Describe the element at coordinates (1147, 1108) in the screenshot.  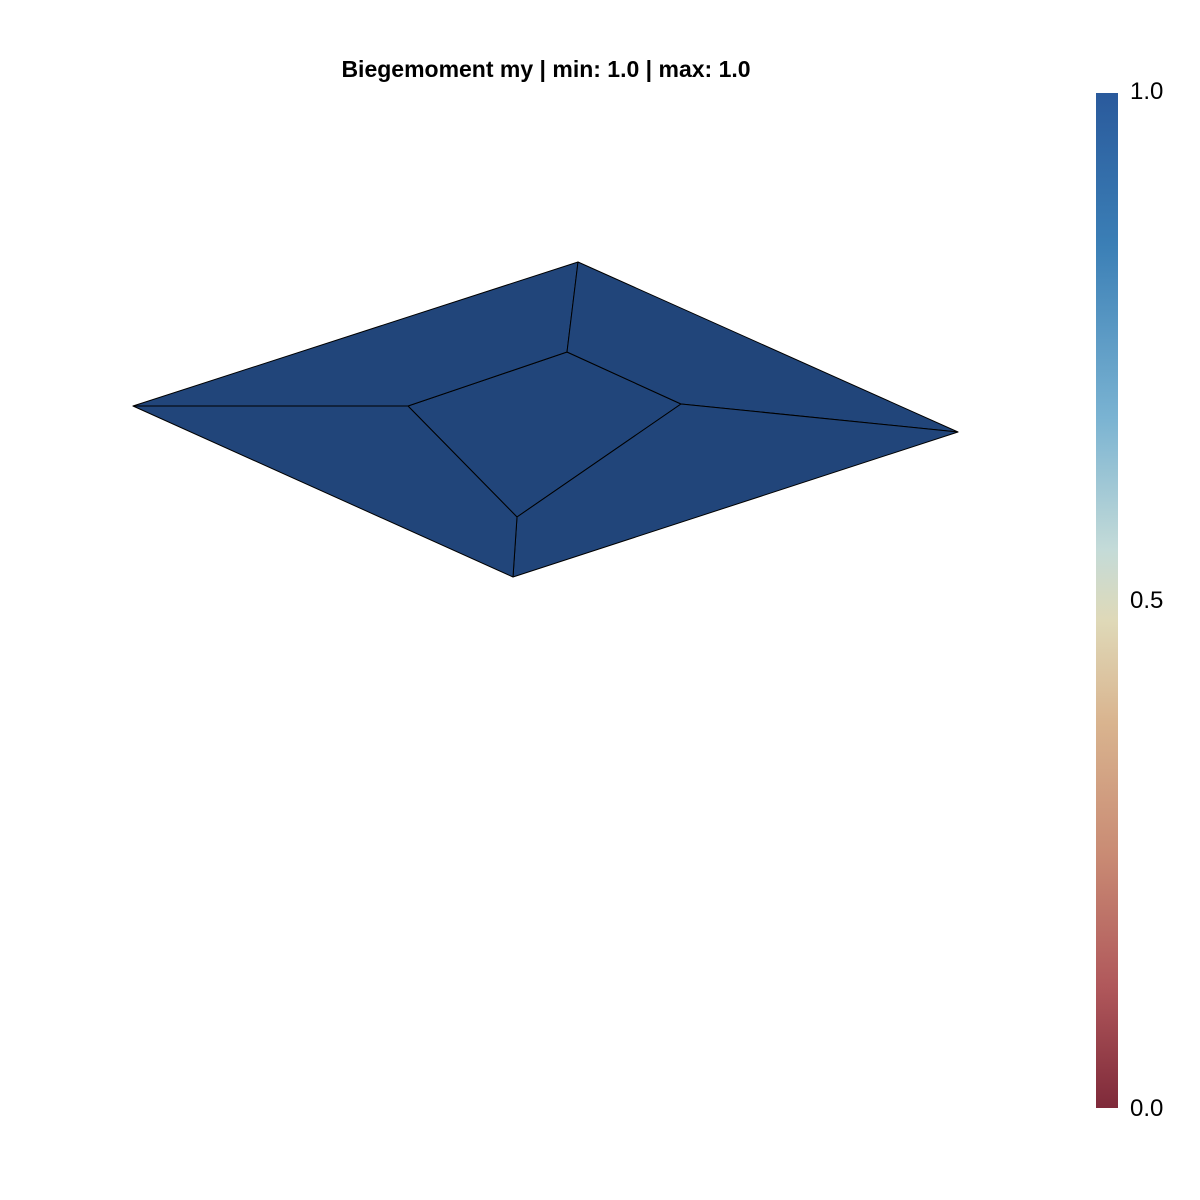
I see `colorbar-tick-min: 0.0` at that location.